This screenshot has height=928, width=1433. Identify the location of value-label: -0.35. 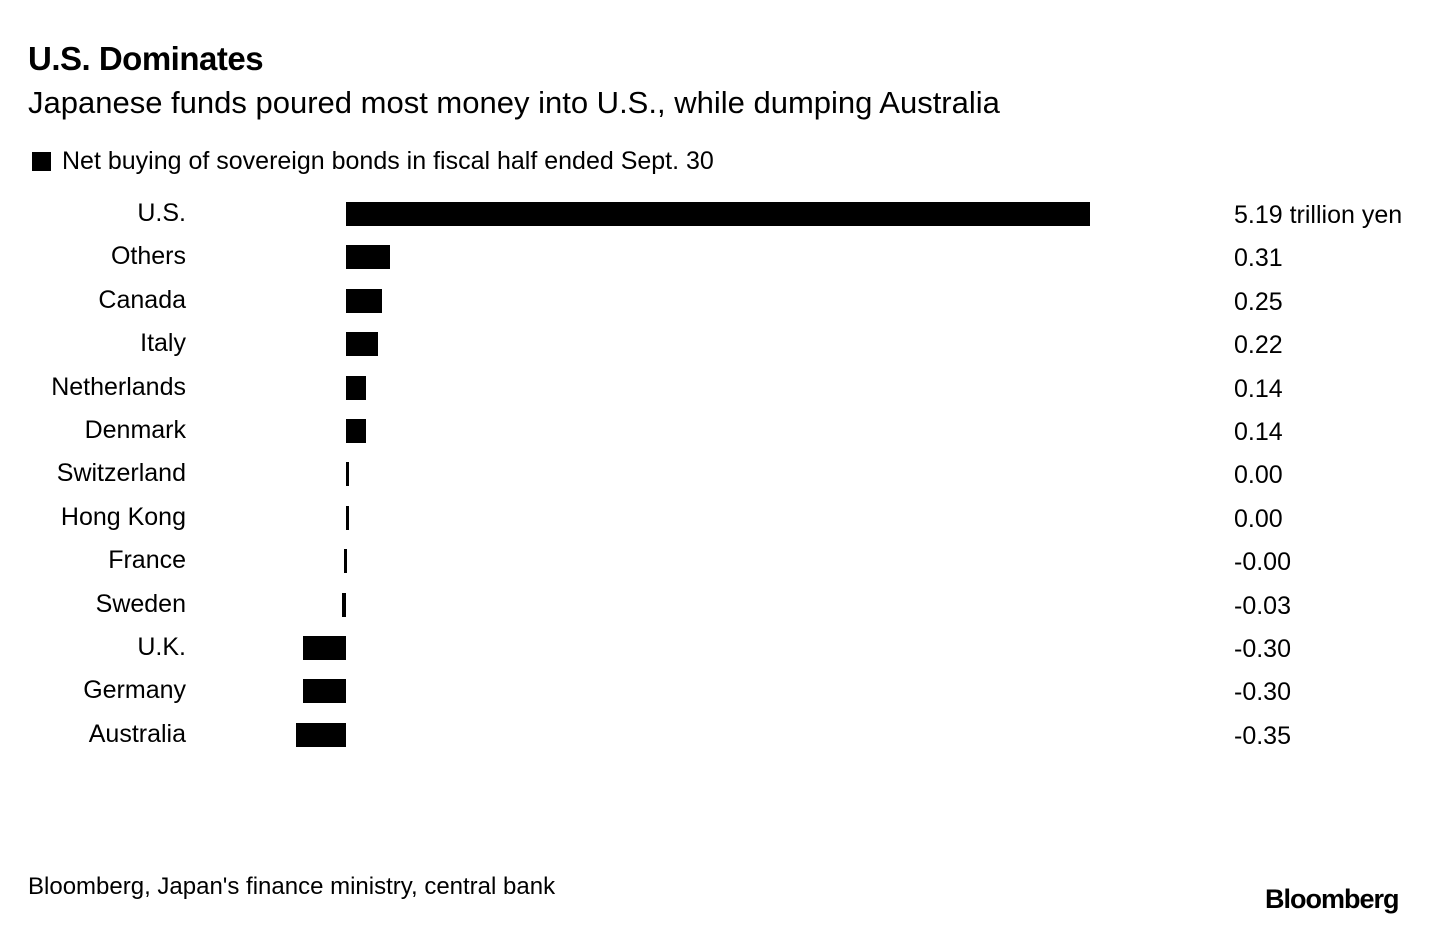
(1262, 735).